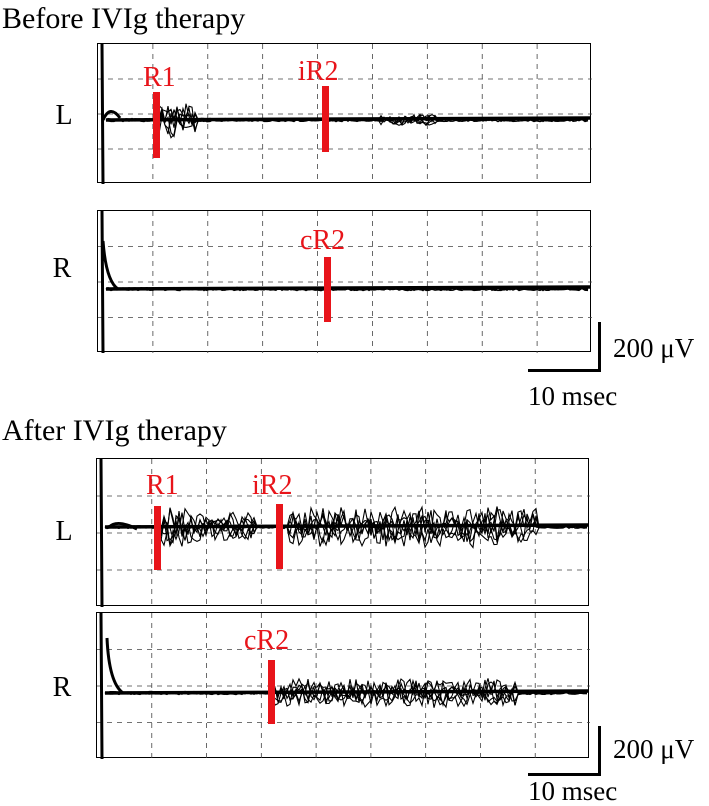 Image resolution: width=709 pixels, height=806 pixels. I want to click on side-label-left-before: L, so click(64, 115).